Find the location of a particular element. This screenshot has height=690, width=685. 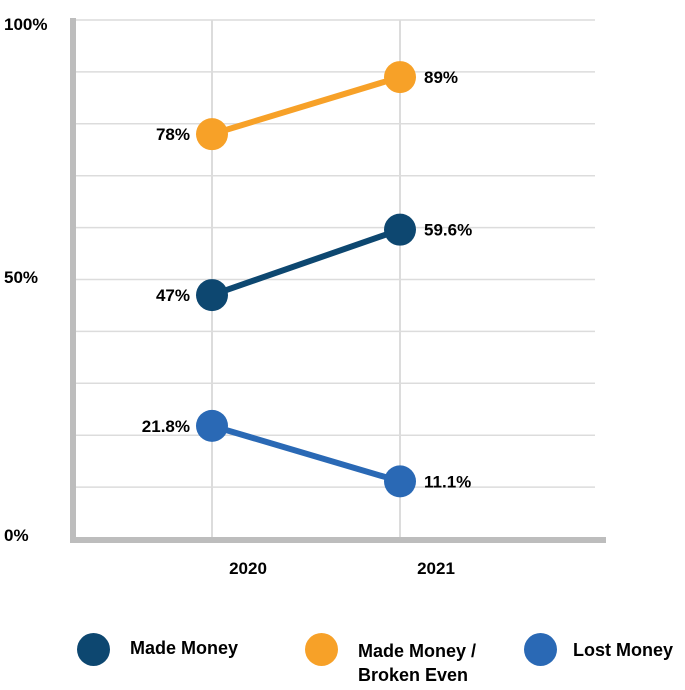

y-tick-label: 50% is located at coordinates (21, 277).